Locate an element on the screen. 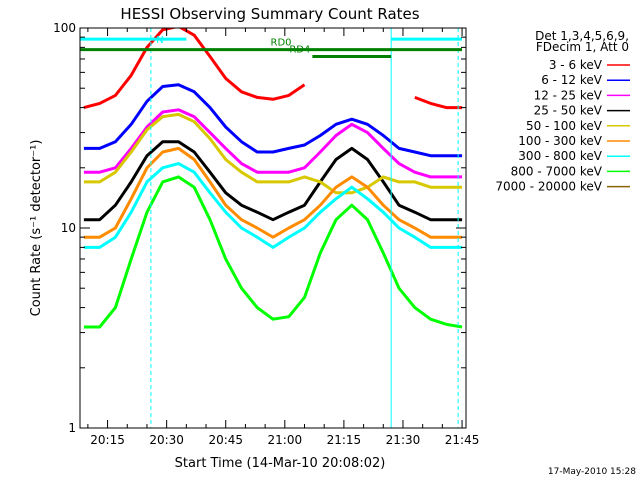 The width and height of the screenshot is (640, 480). legend-label: 7000 - 20000 keV is located at coordinates (548, 187).